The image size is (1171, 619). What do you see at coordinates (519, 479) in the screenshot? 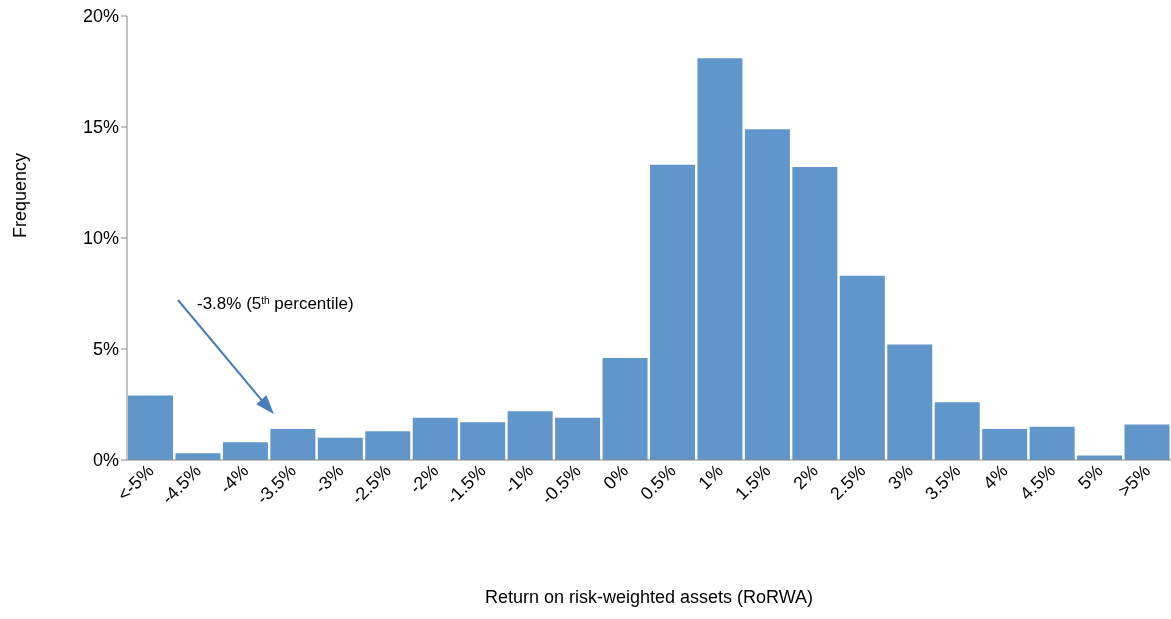
I see `x-tick-label: -1%` at bounding box center [519, 479].